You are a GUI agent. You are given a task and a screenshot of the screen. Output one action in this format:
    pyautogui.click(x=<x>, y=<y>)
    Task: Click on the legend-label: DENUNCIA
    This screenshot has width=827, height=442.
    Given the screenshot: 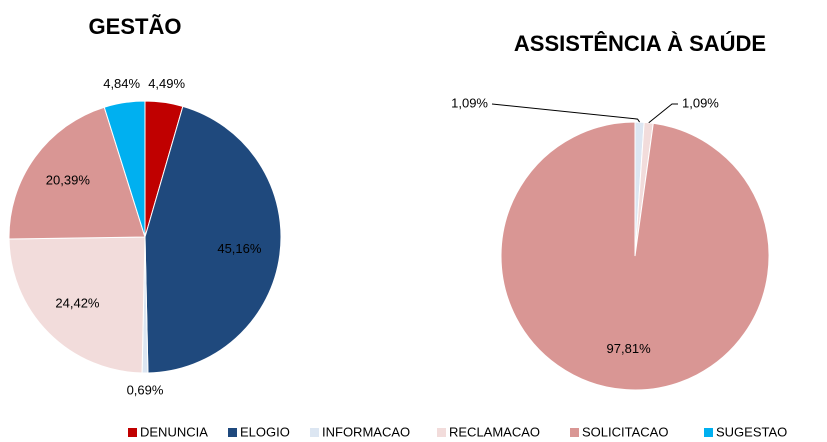 What is the action you would take?
    pyautogui.click(x=174, y=431)
    